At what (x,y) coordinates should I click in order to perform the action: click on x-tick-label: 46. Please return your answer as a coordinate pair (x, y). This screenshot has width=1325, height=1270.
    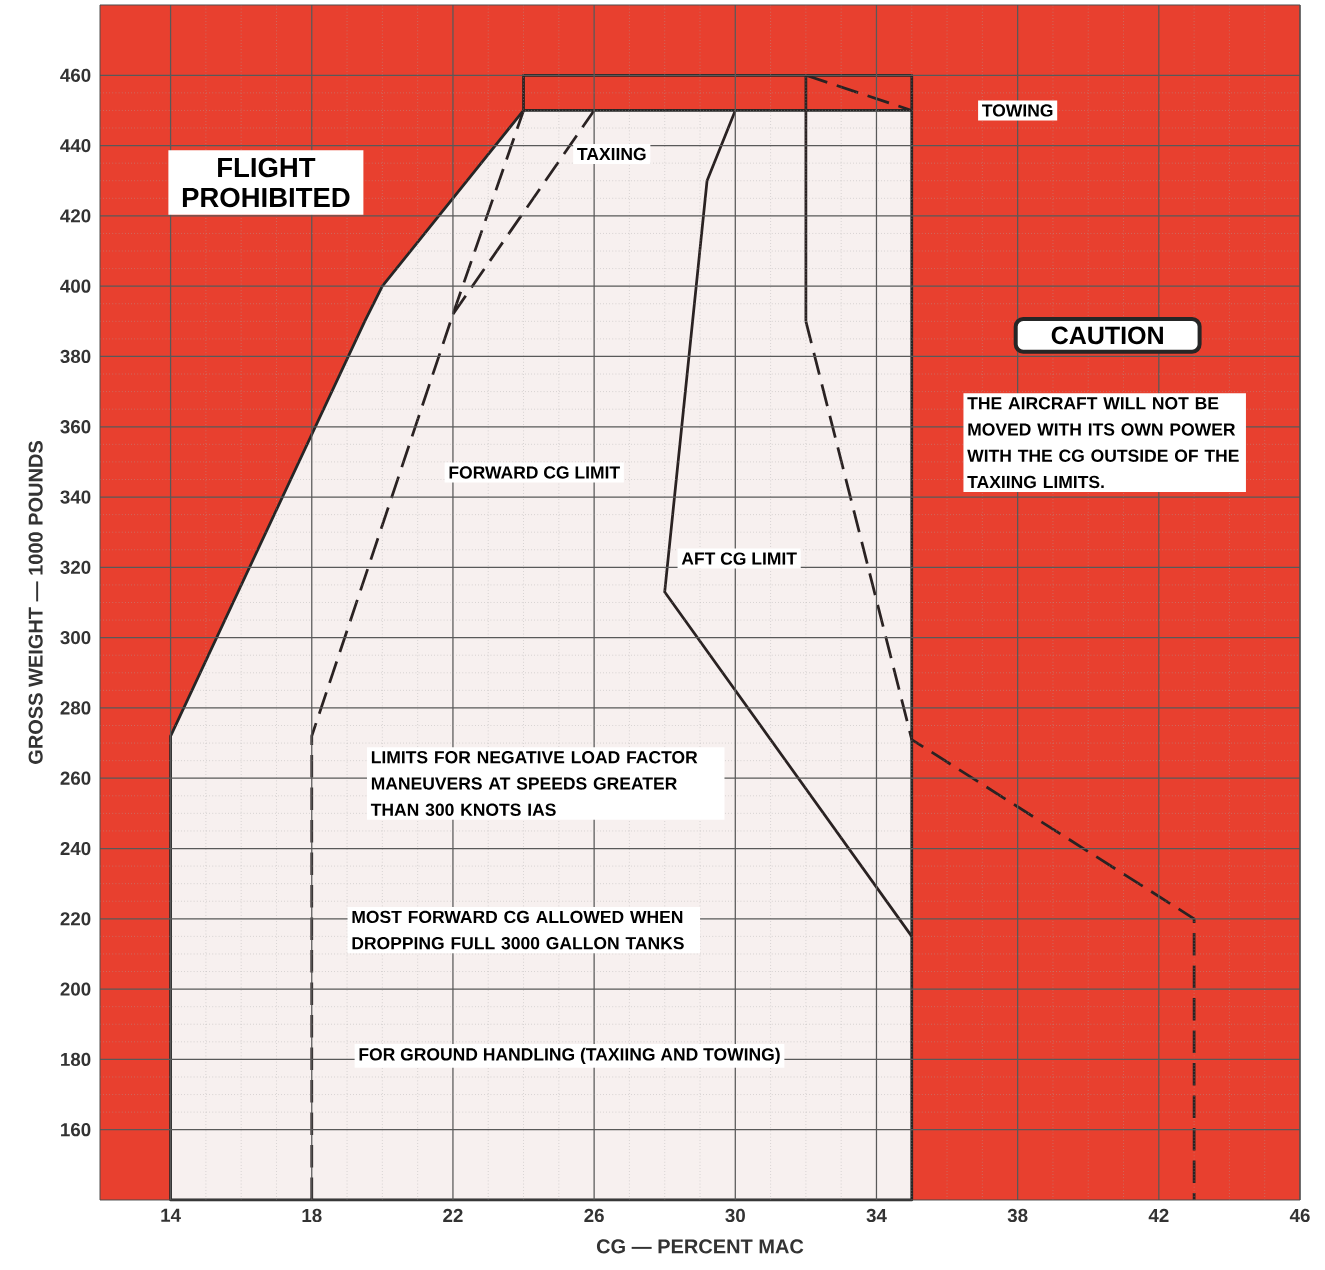
    Looking at the image, I should click on (1299, 1215).